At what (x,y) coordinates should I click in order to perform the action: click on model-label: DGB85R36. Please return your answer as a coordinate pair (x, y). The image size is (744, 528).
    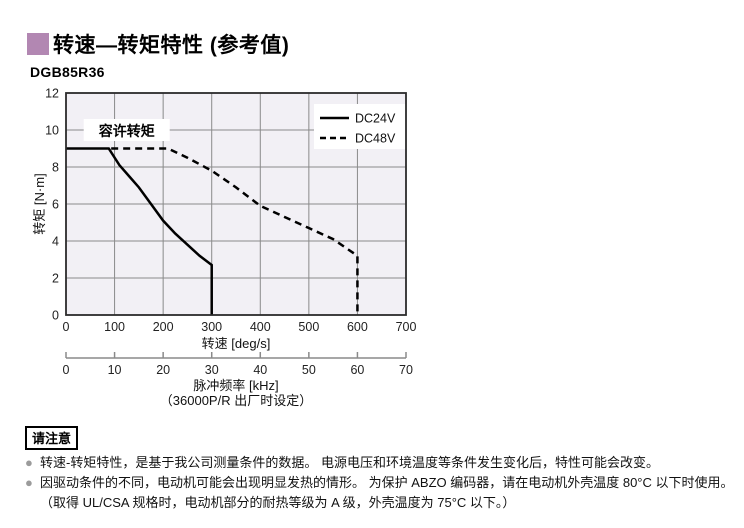
    Looking at the image, I should click on (67, 72).